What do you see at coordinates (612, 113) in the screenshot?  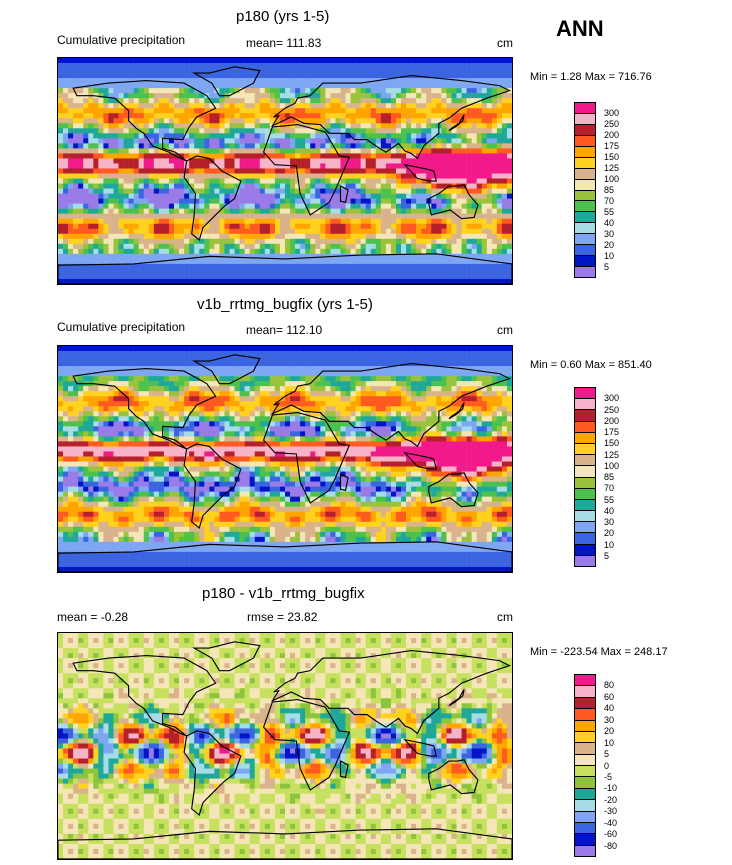 I see `colorbar-tick-label: 300` at bounding box center [612, 113].